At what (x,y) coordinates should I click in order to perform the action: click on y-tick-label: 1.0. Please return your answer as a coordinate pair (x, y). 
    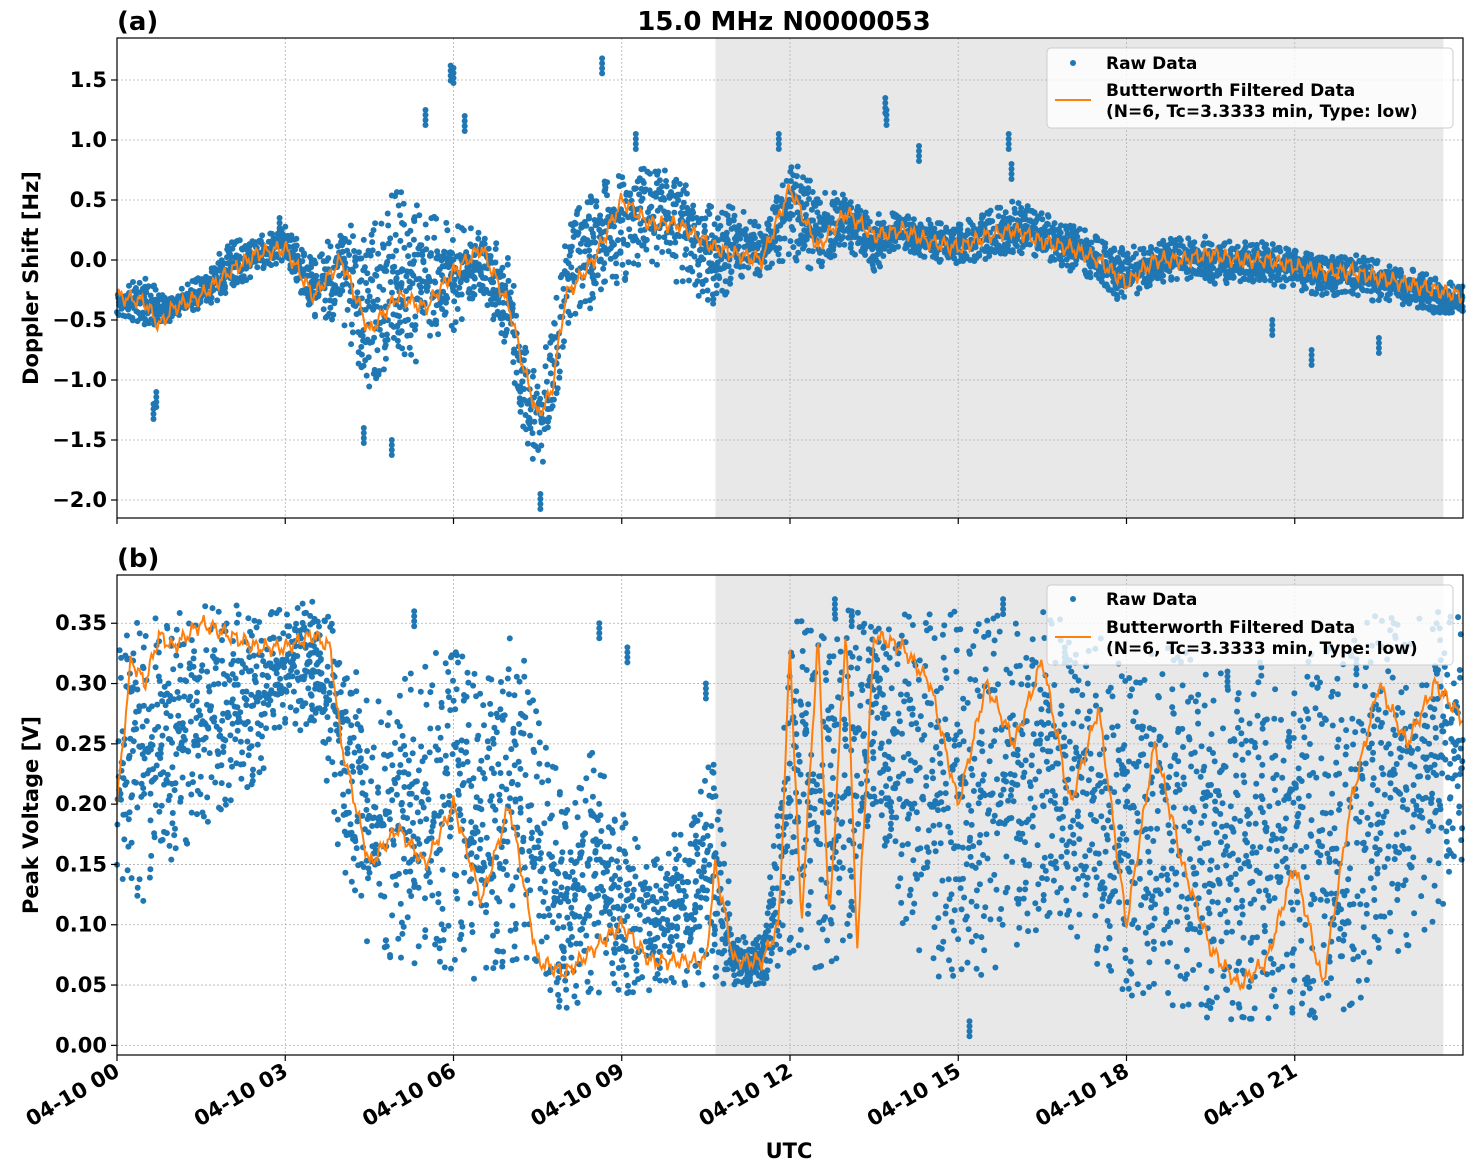
    Looking at the image, I should click on (88, 140).